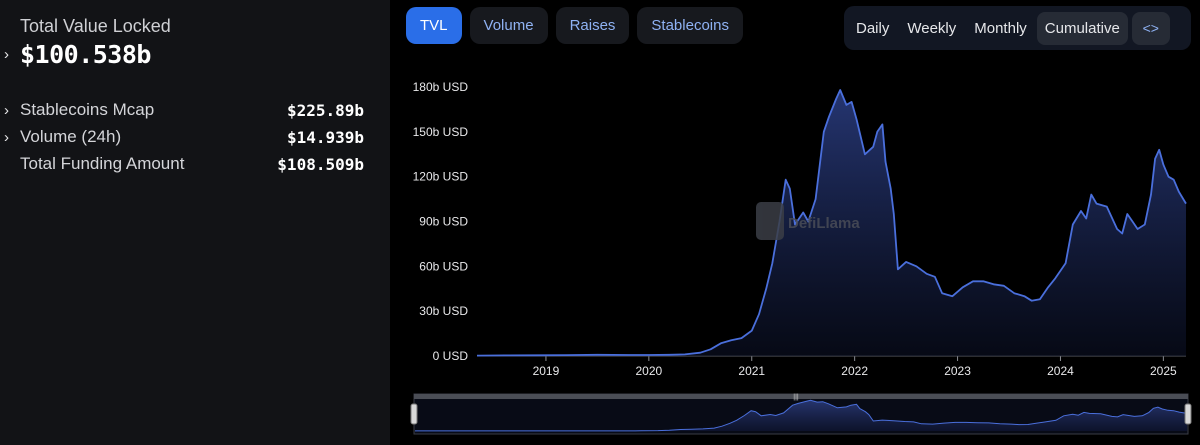  I want to click on watermark: DefiLlama, so click(808, 221).